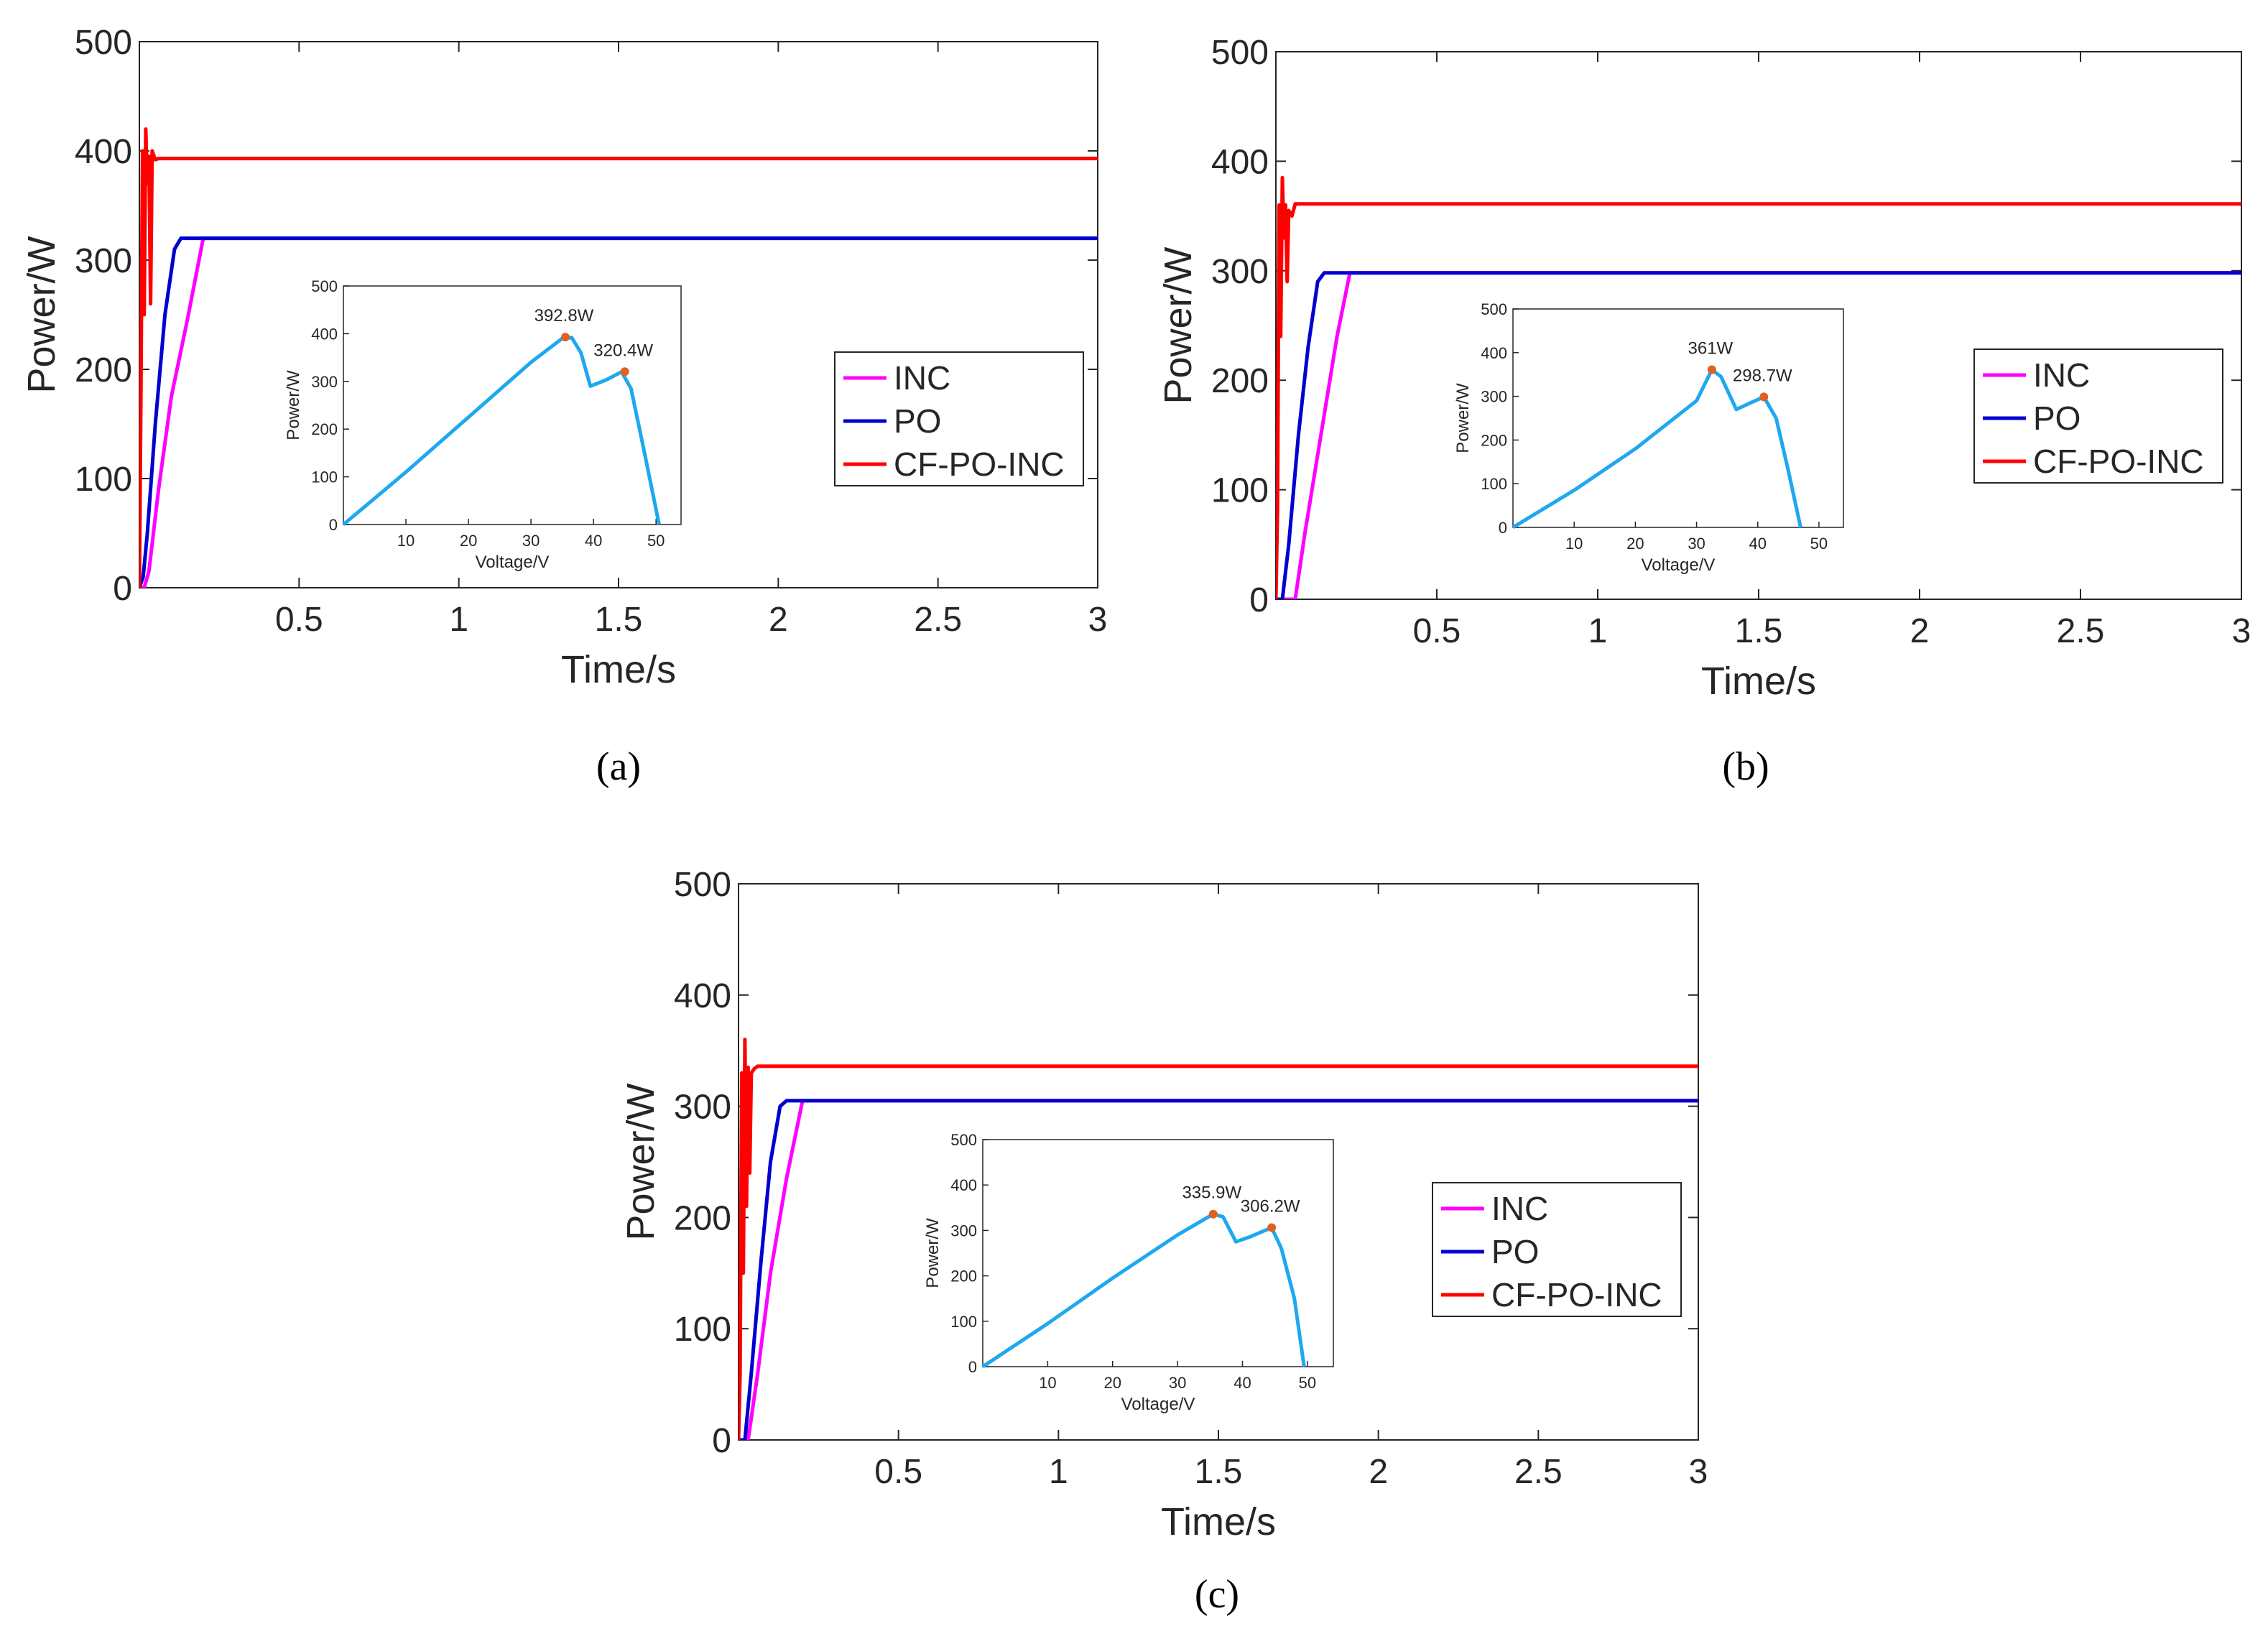 The height and width of the screenshot is (1644, 2268). I want to click on legend-label: INC, so click(1519, 1208).